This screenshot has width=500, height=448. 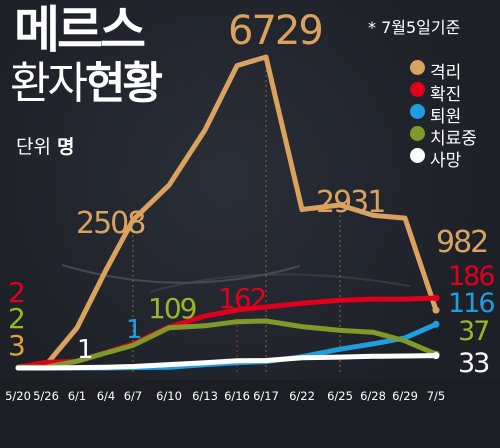 I want to click on reference-date-note: * 7월5일기준, so click(x=414, y=27).